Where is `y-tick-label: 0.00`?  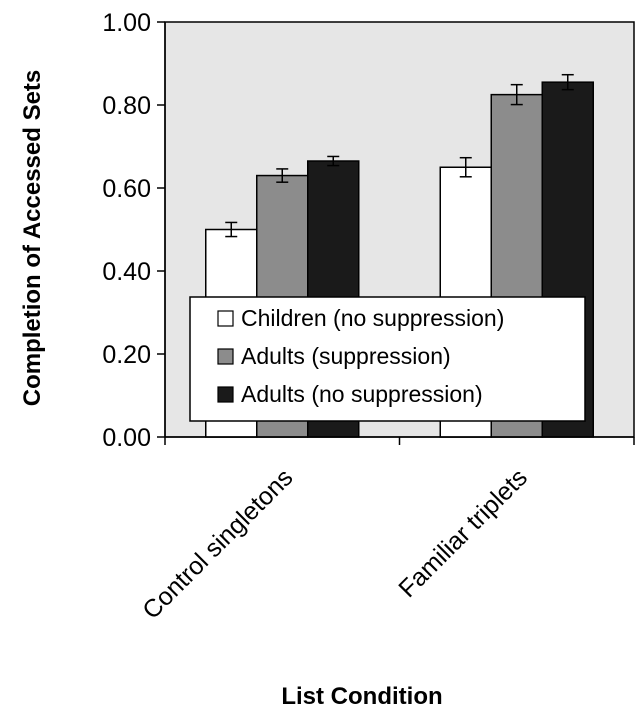 y-tick-label: 0.00 is located at coordinates (126, 438).